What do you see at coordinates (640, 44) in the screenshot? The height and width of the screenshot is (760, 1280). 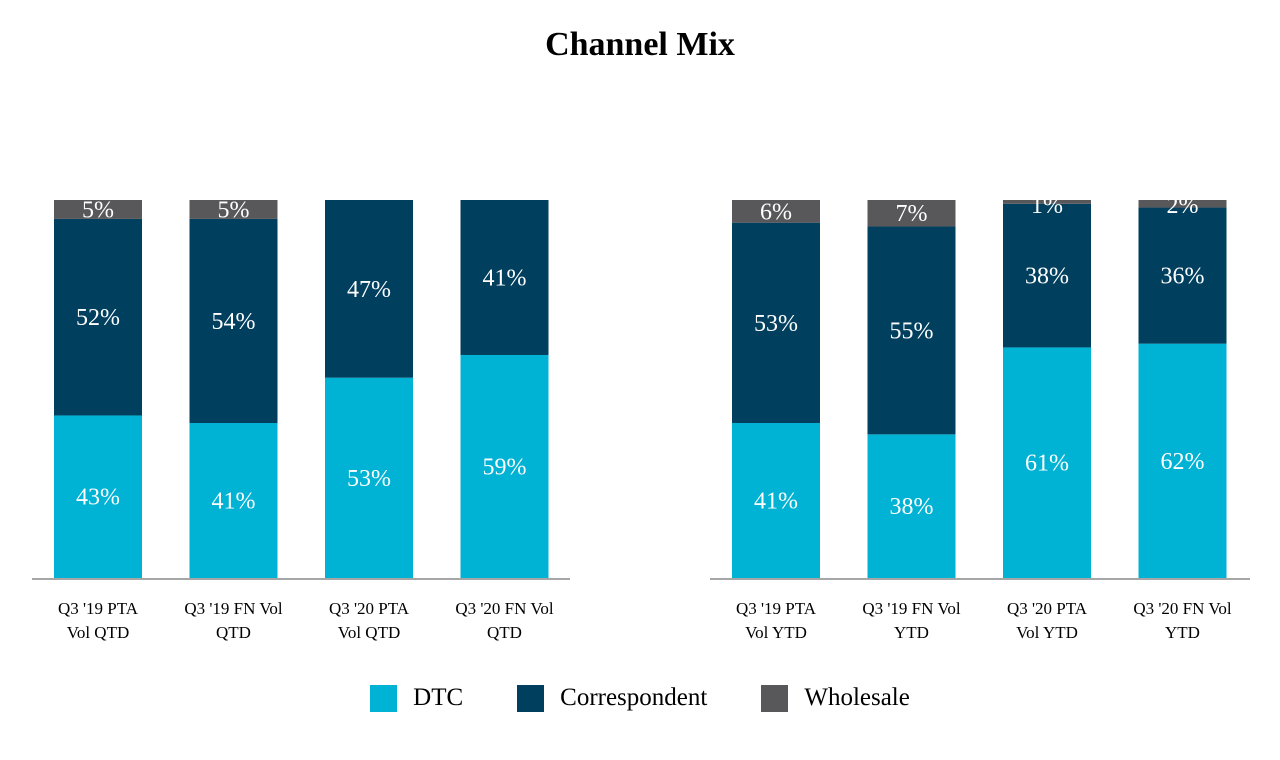 I see `chart-title: Channel Mix` at bounding box center [640, 44].